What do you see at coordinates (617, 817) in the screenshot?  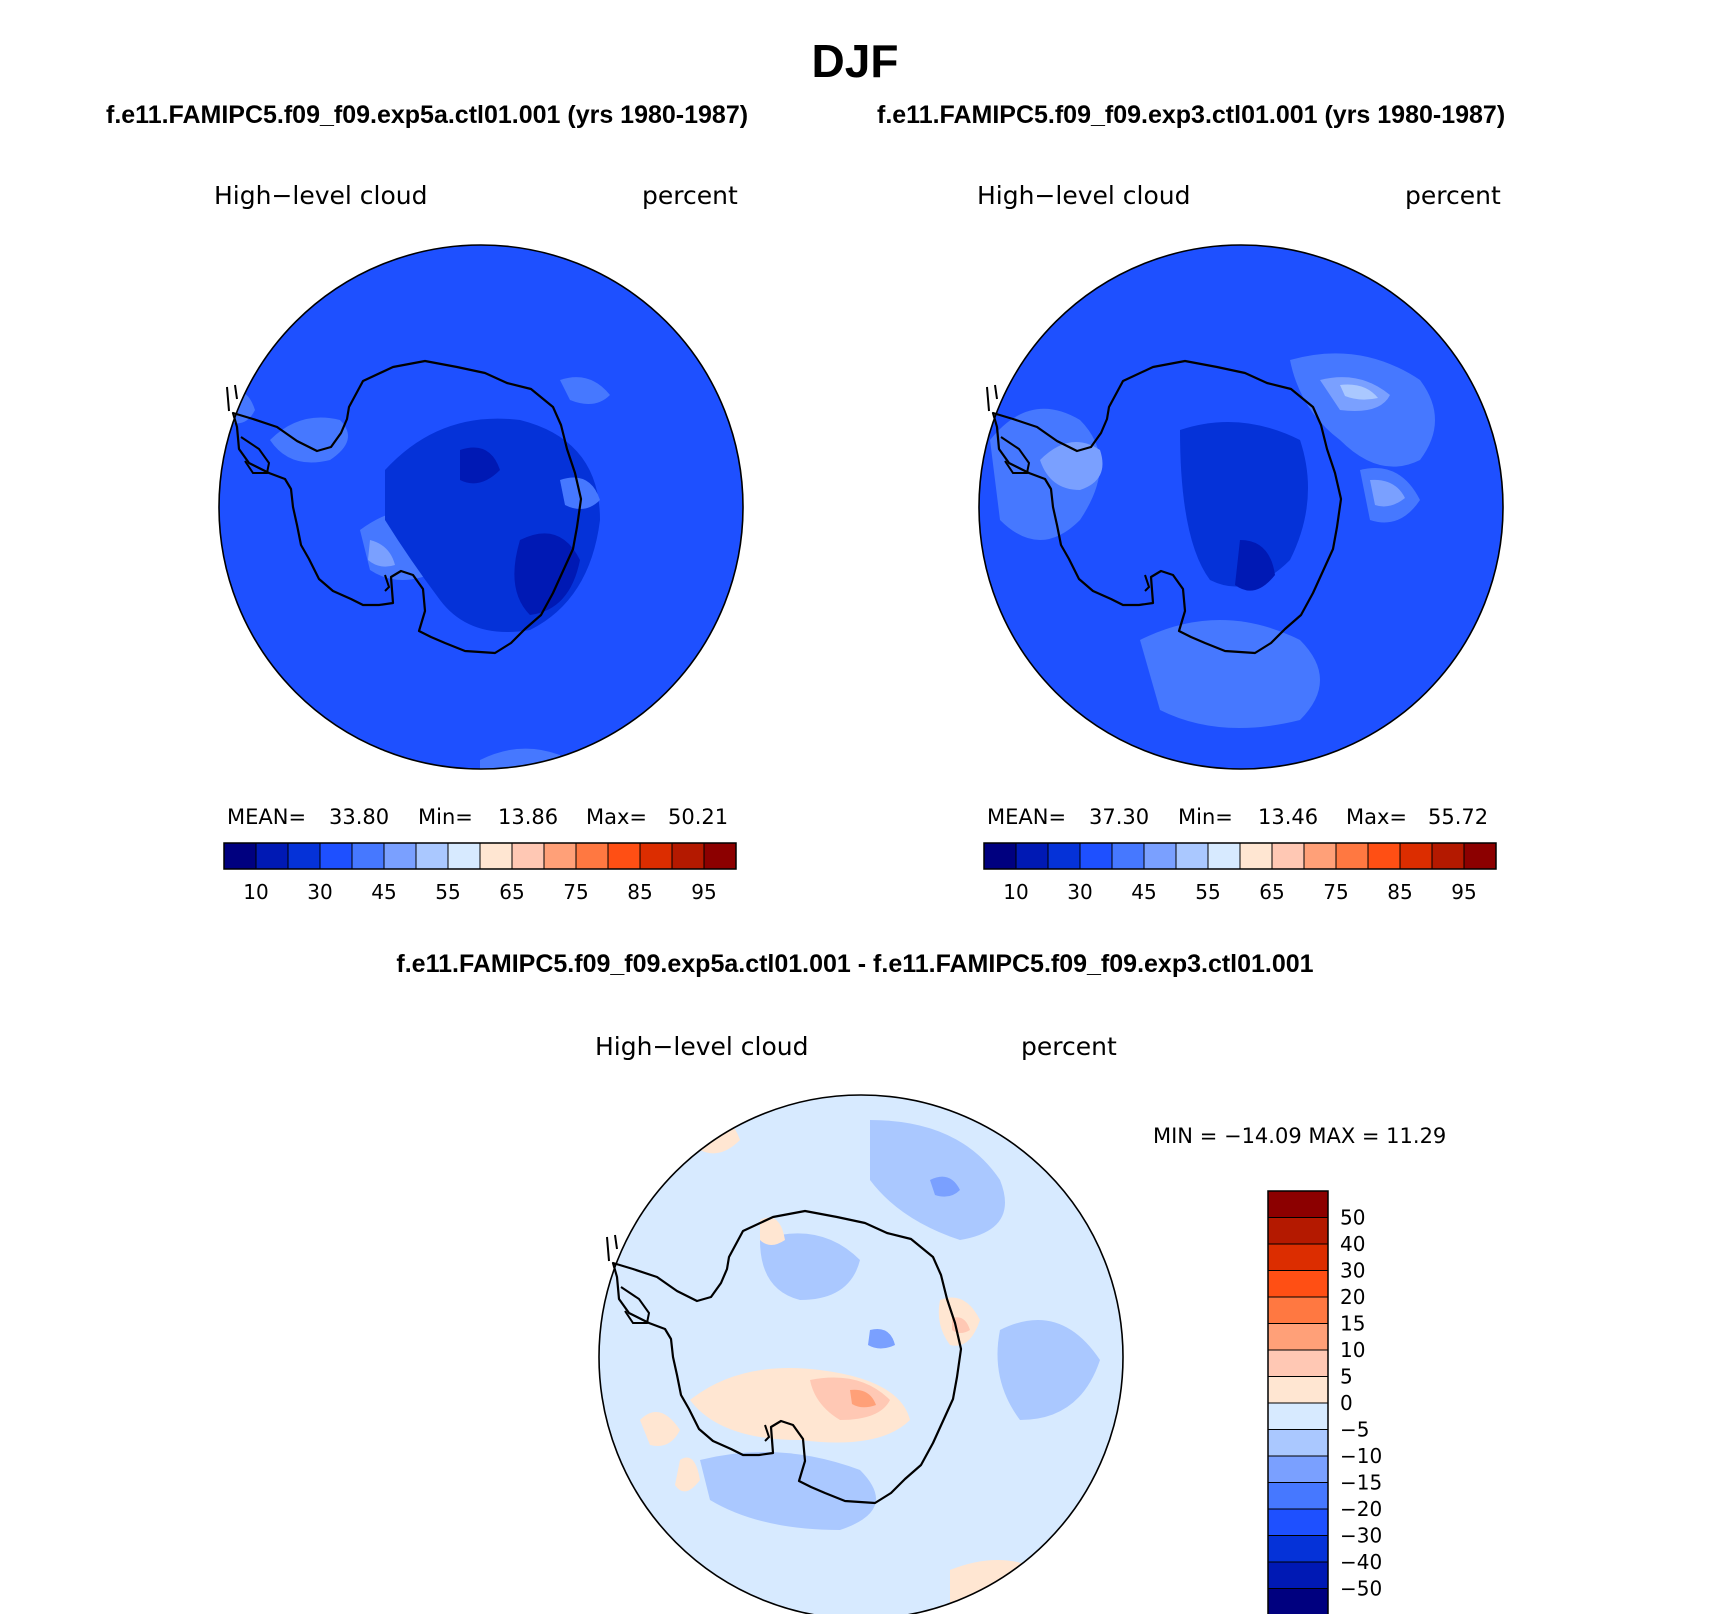 I see `panel-1-max-label: Max=` at bounding box center [617, 817].